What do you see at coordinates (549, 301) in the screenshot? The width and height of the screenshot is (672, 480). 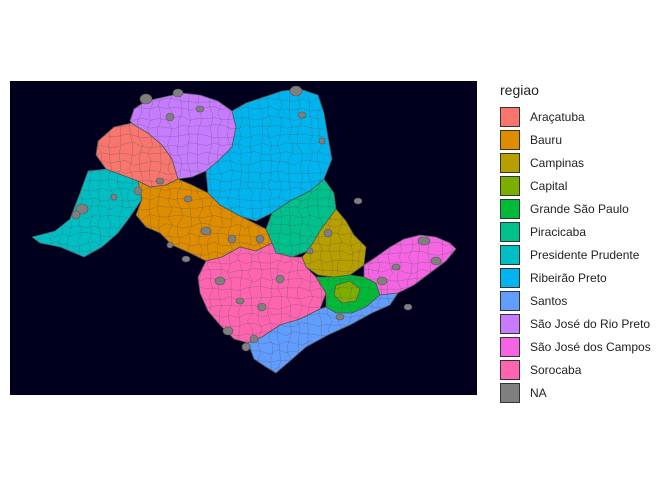 I see `legend-label: Santos` at bounding box center [549, 301].